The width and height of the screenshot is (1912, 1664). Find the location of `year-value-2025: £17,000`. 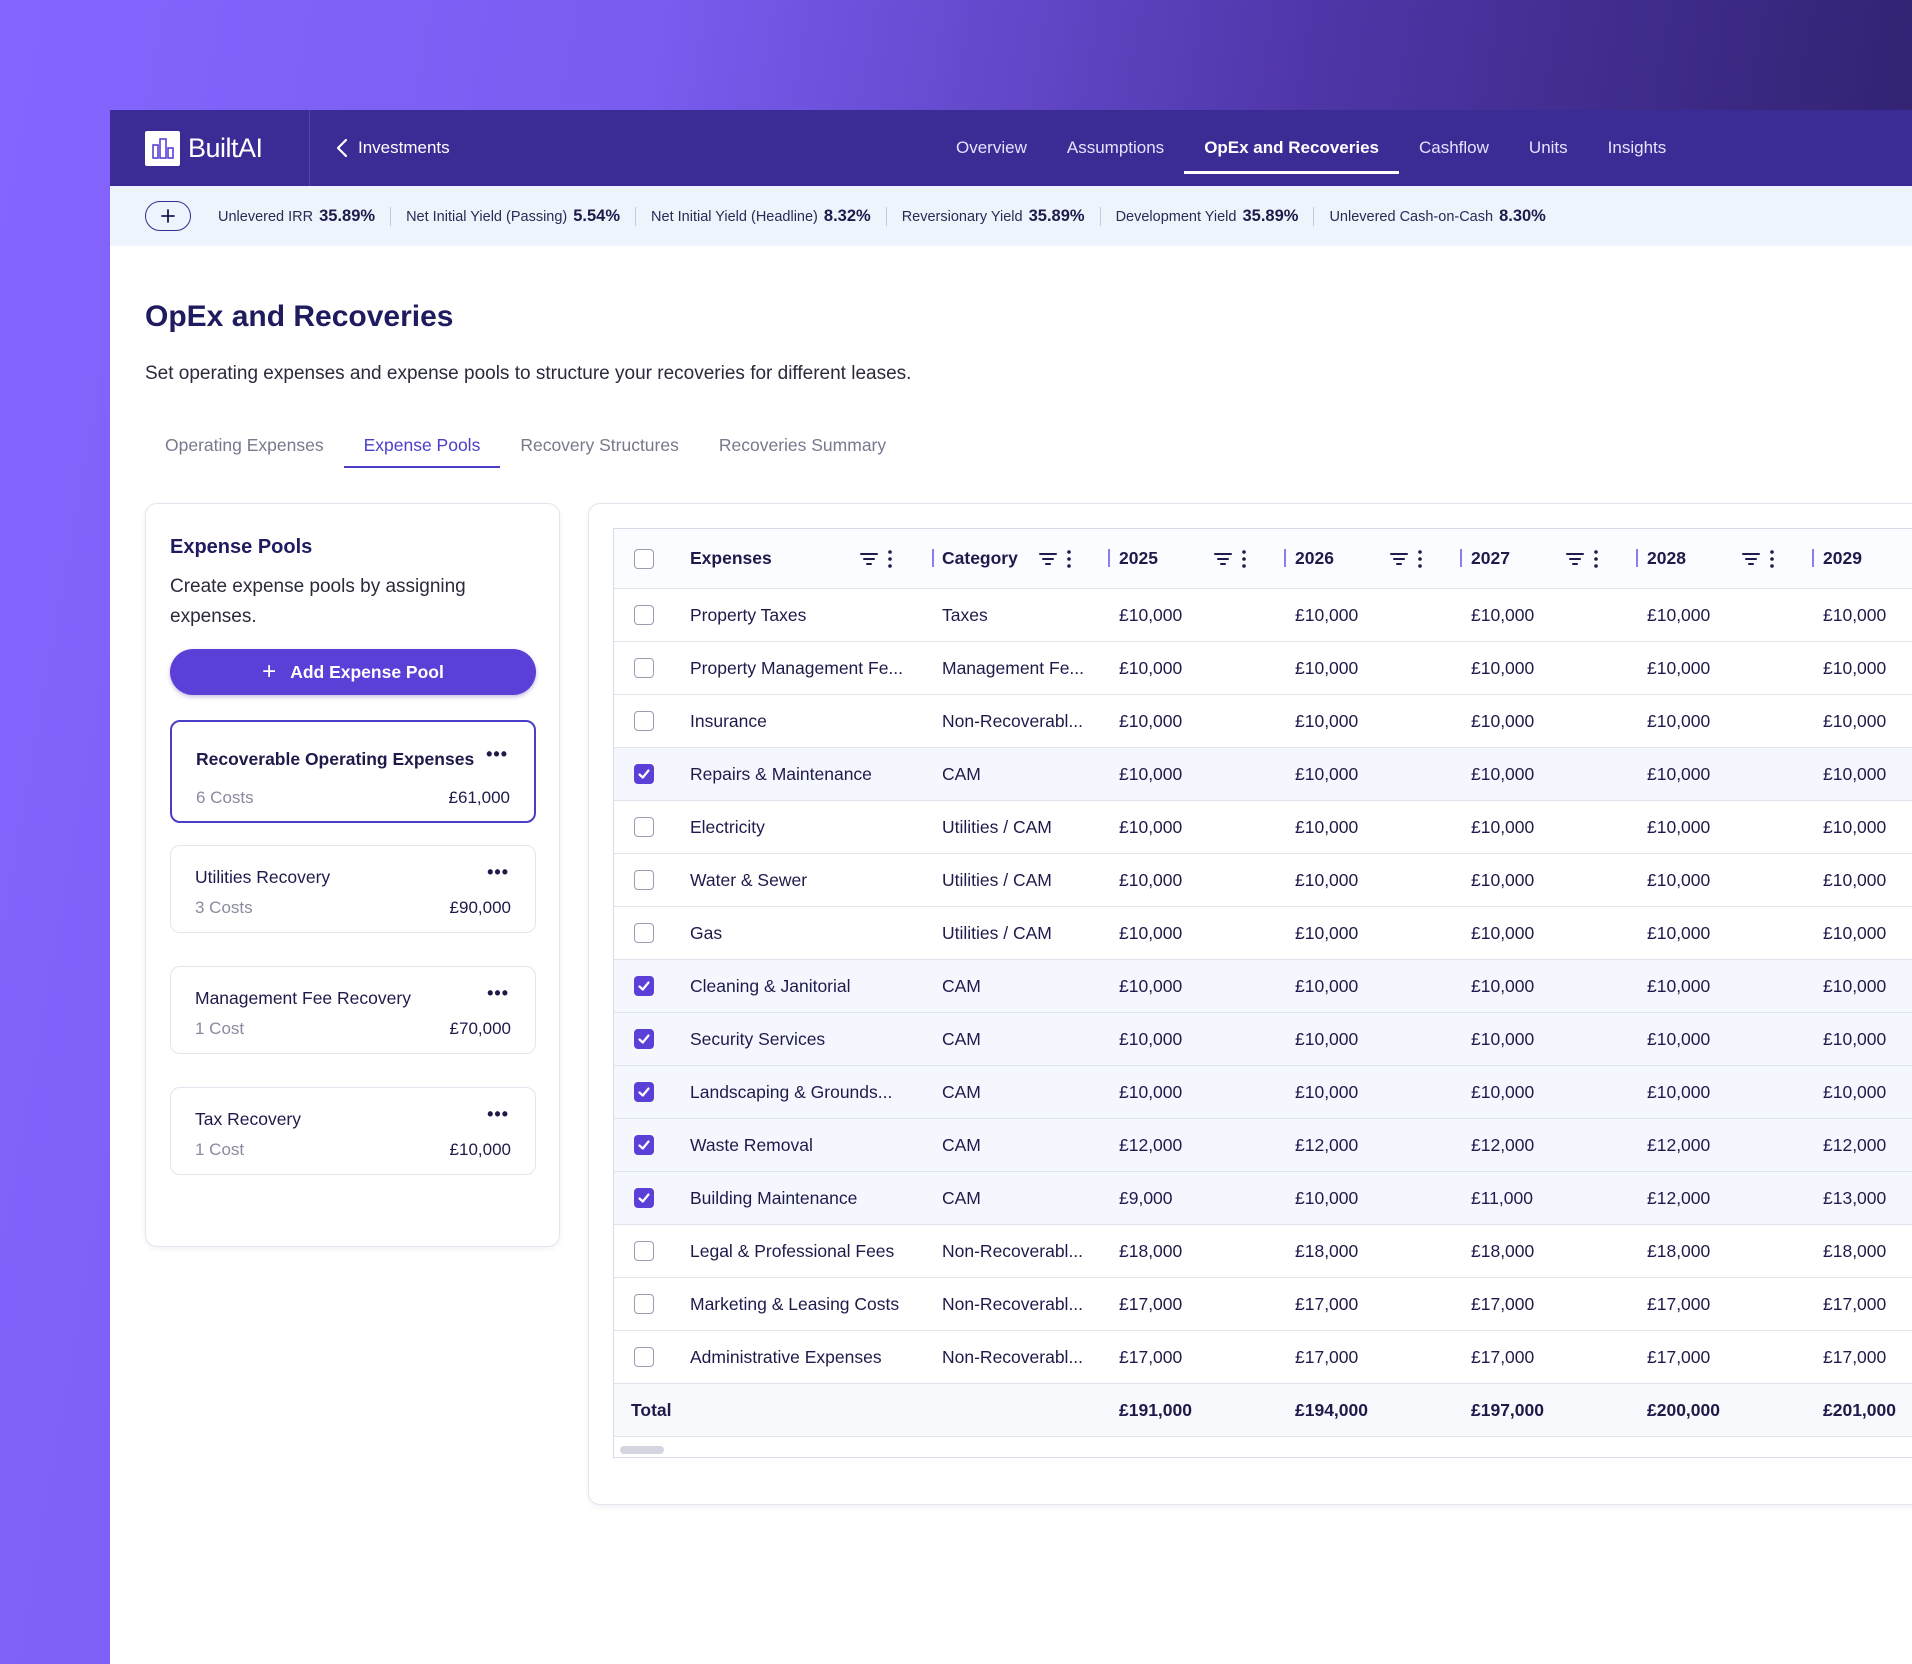

year-value-2025: £17,000 is located at coordinates (1151, 1356).